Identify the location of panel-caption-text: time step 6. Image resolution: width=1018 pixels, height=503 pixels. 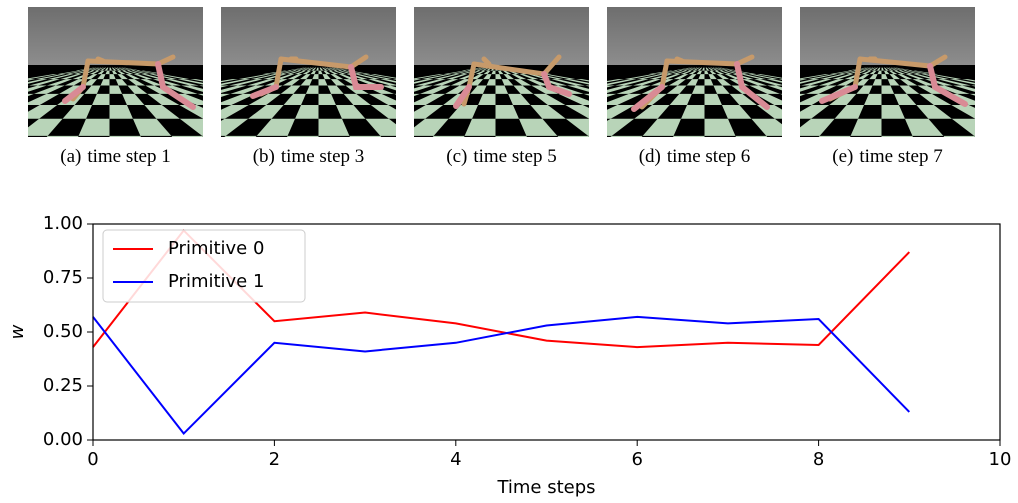
(708, 156).